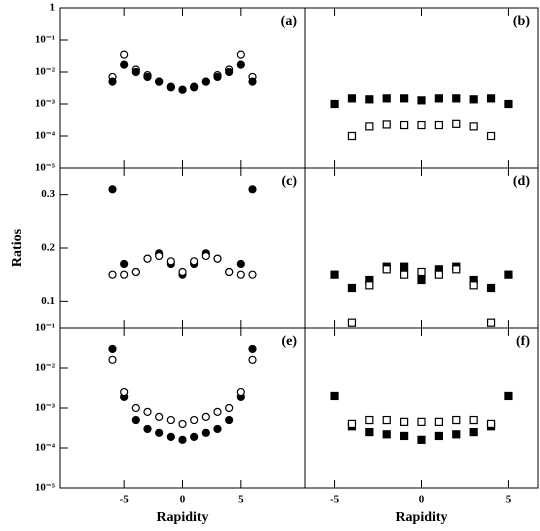 The height and width of the screenshot is (531, 540). What do you see at coordinates (289, 181) in the screenshot?
I see `panel-label: (c)` at bounding box center [289, 181].